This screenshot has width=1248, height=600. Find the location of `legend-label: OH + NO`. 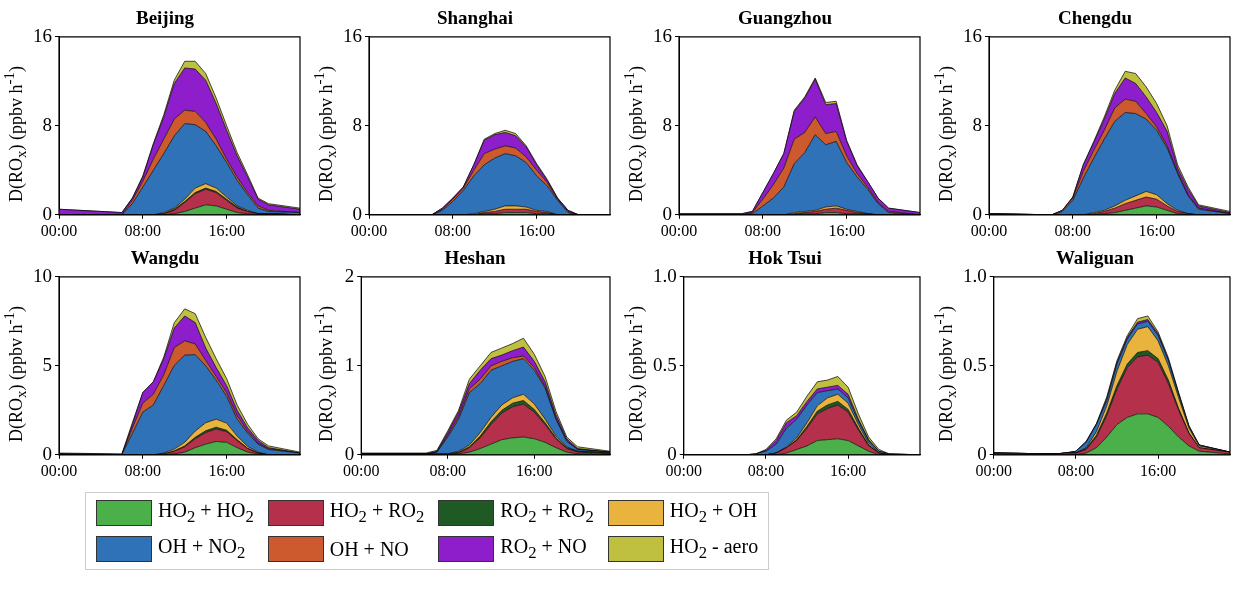

legend-label: OH + NO is located at coordinates (369, 549).